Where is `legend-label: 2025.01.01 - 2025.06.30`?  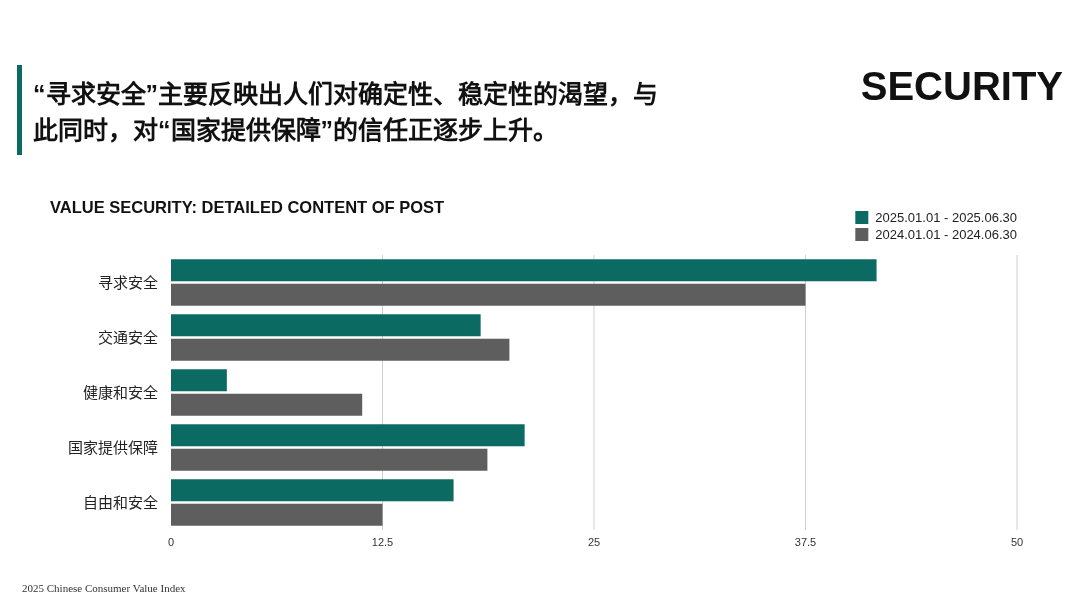 legend-label: 2025.01.01 - 2025.06.30 is located at coordinates (946, 217).